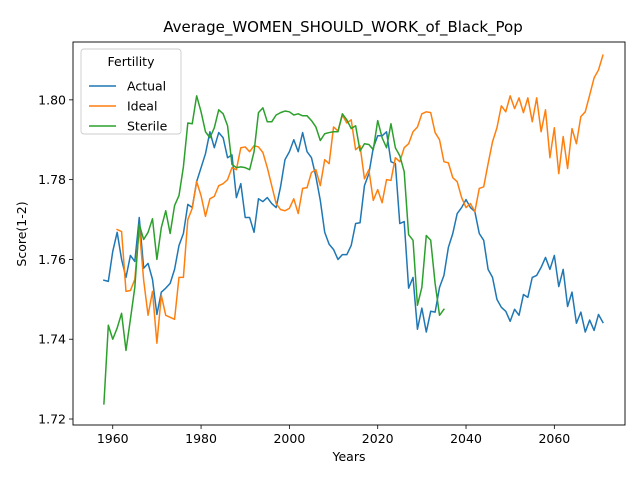  Describe the element at coordinates (113, 438) in the screenshot. I see `x-tick-label: 1960` at that location.